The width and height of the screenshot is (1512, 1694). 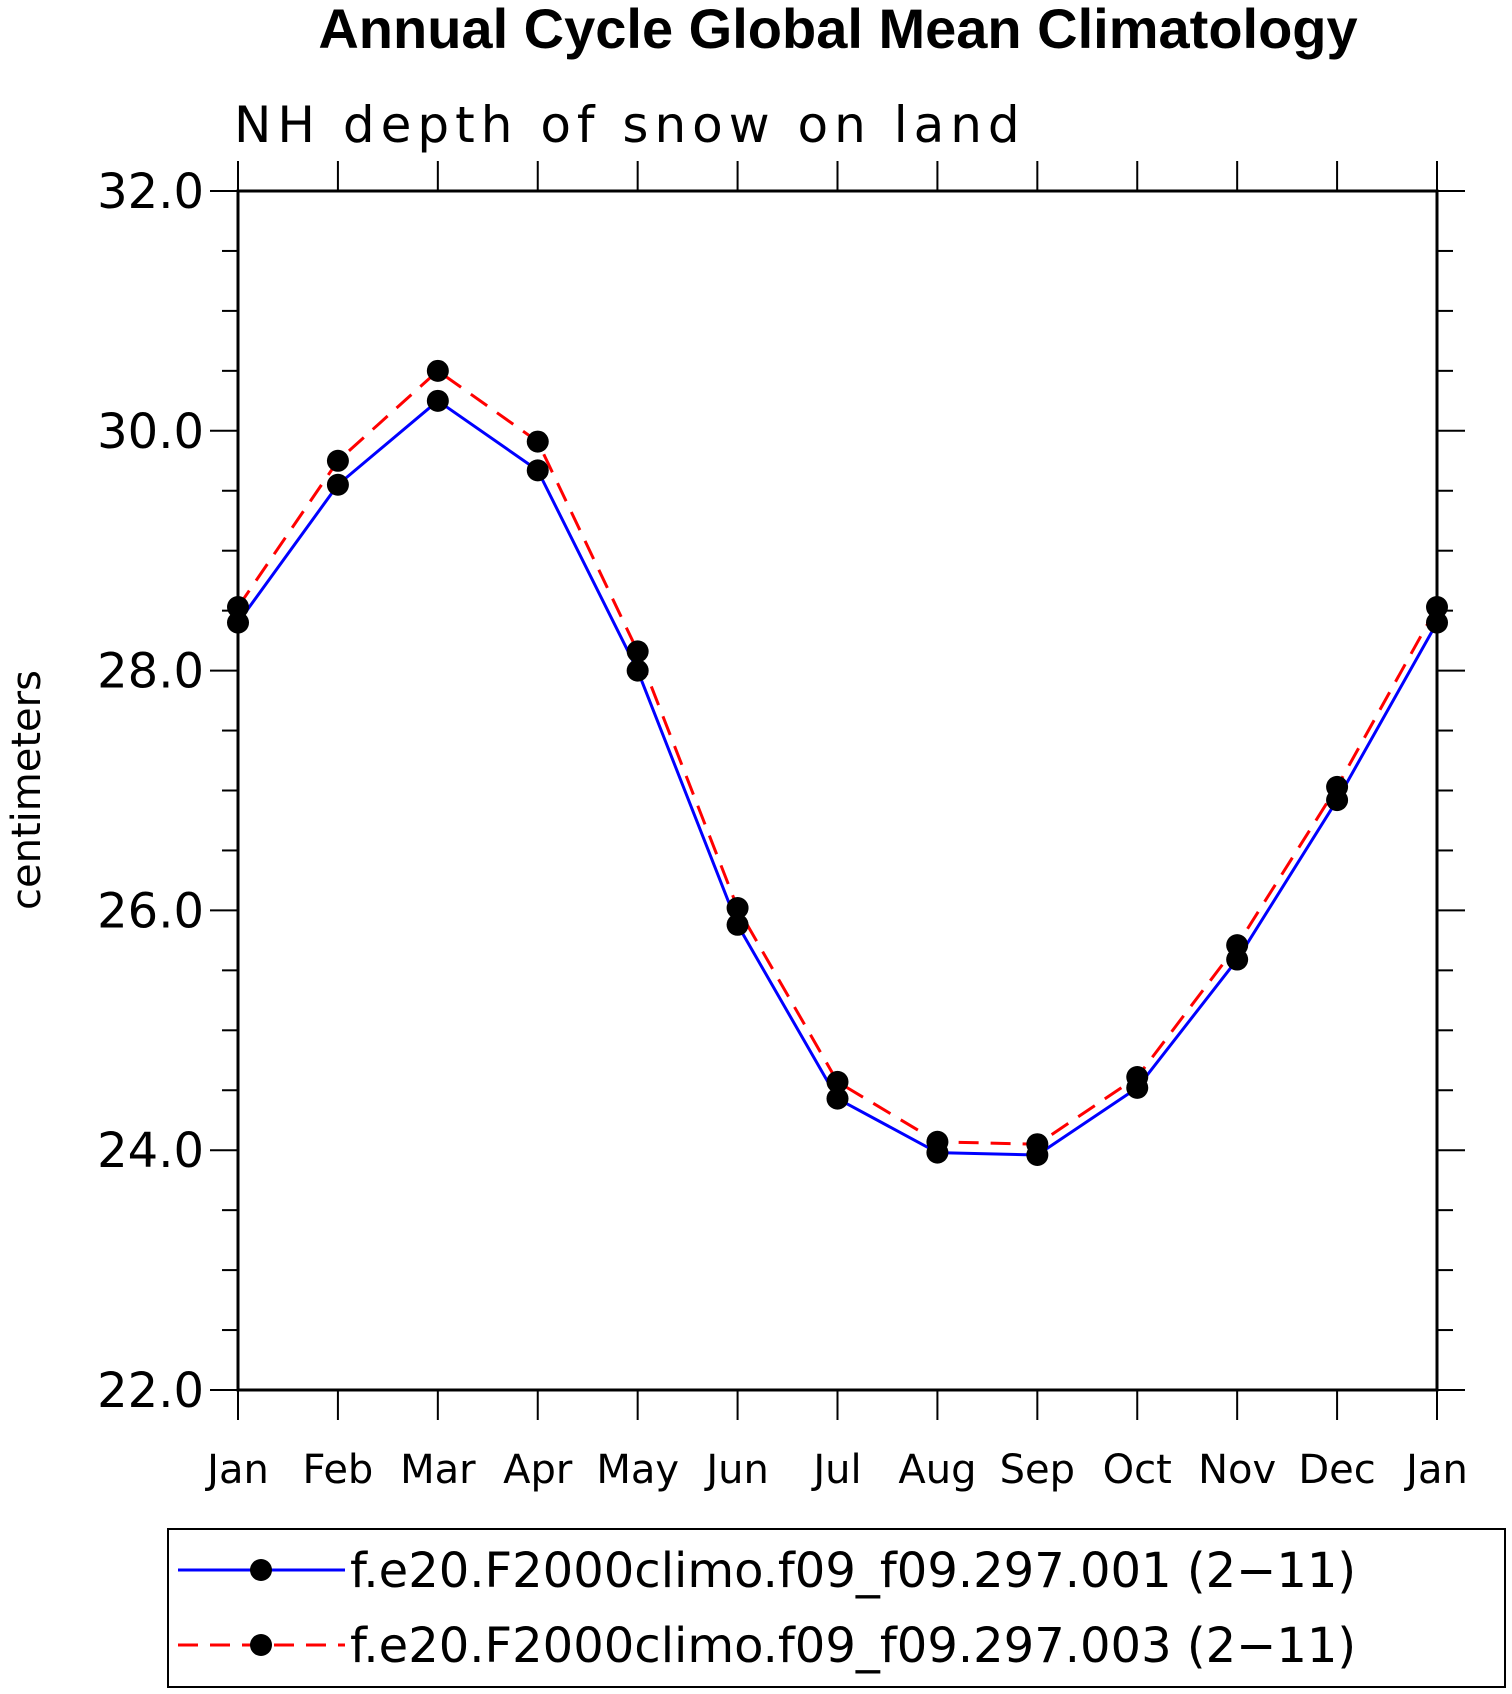 I want to click on y-tick-label: 22.0, so click(x=150, y=1391).